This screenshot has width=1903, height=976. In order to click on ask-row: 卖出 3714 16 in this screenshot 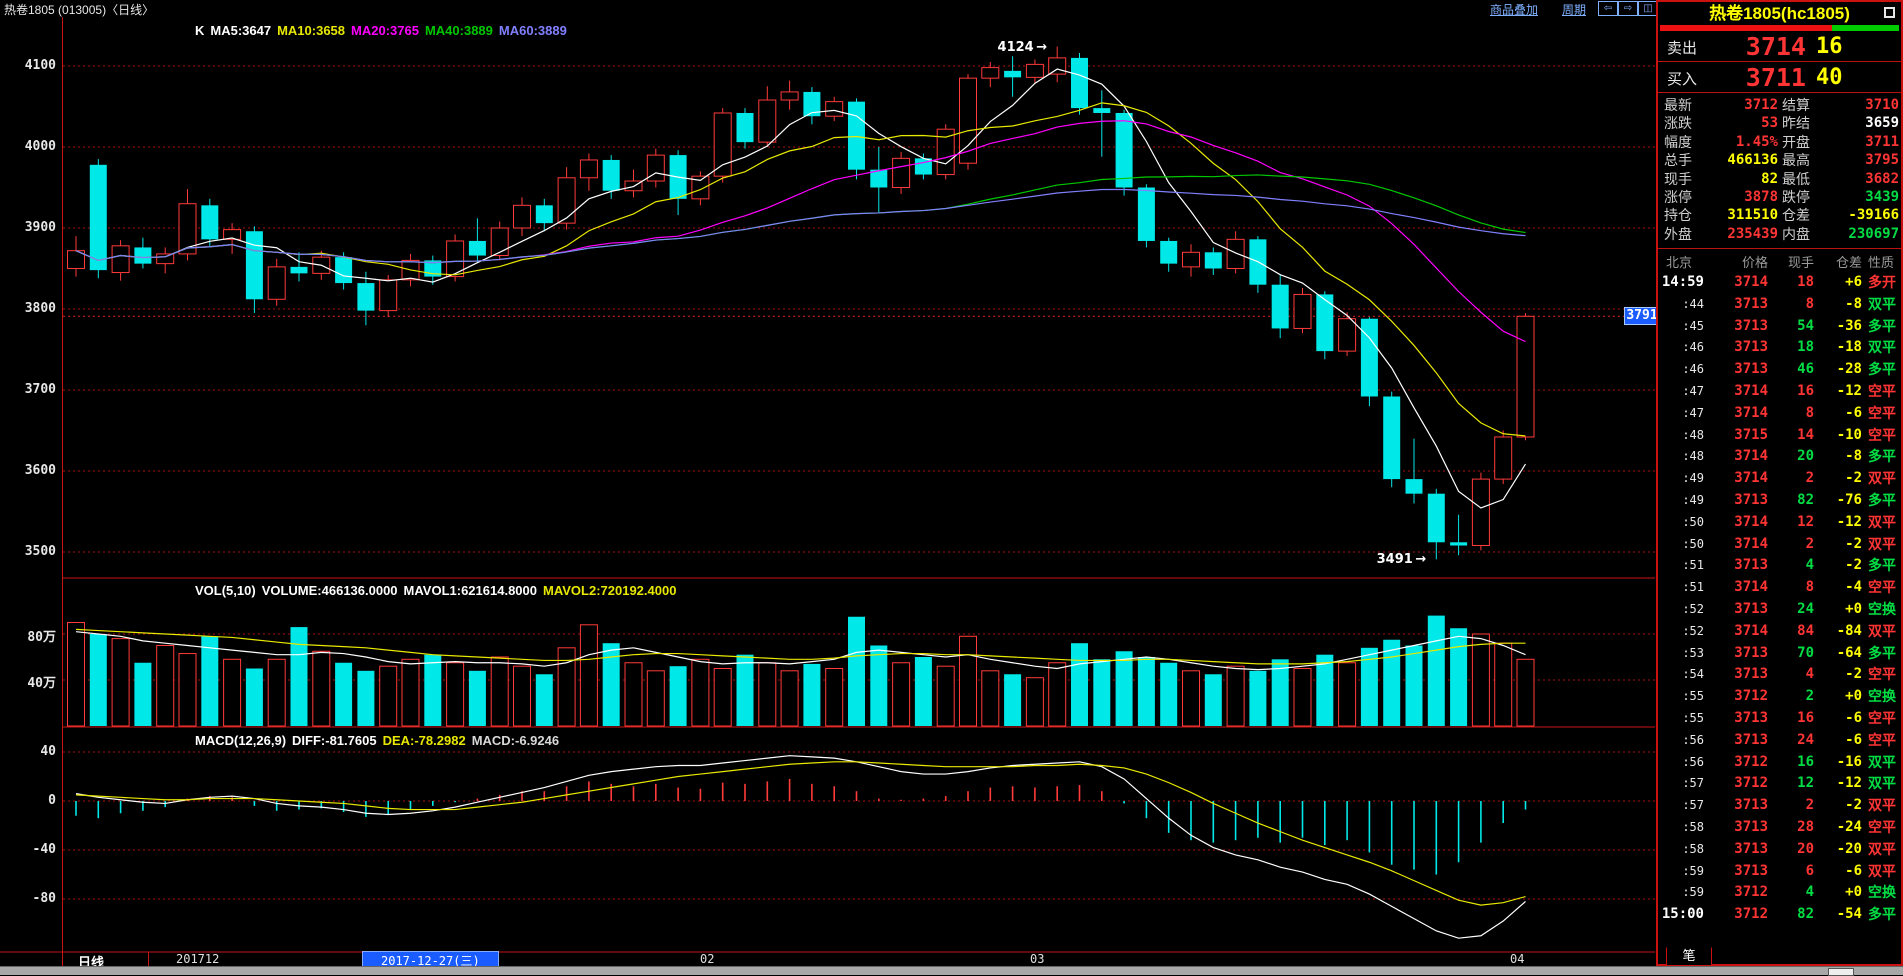, I will do `click(1779, 46)`.